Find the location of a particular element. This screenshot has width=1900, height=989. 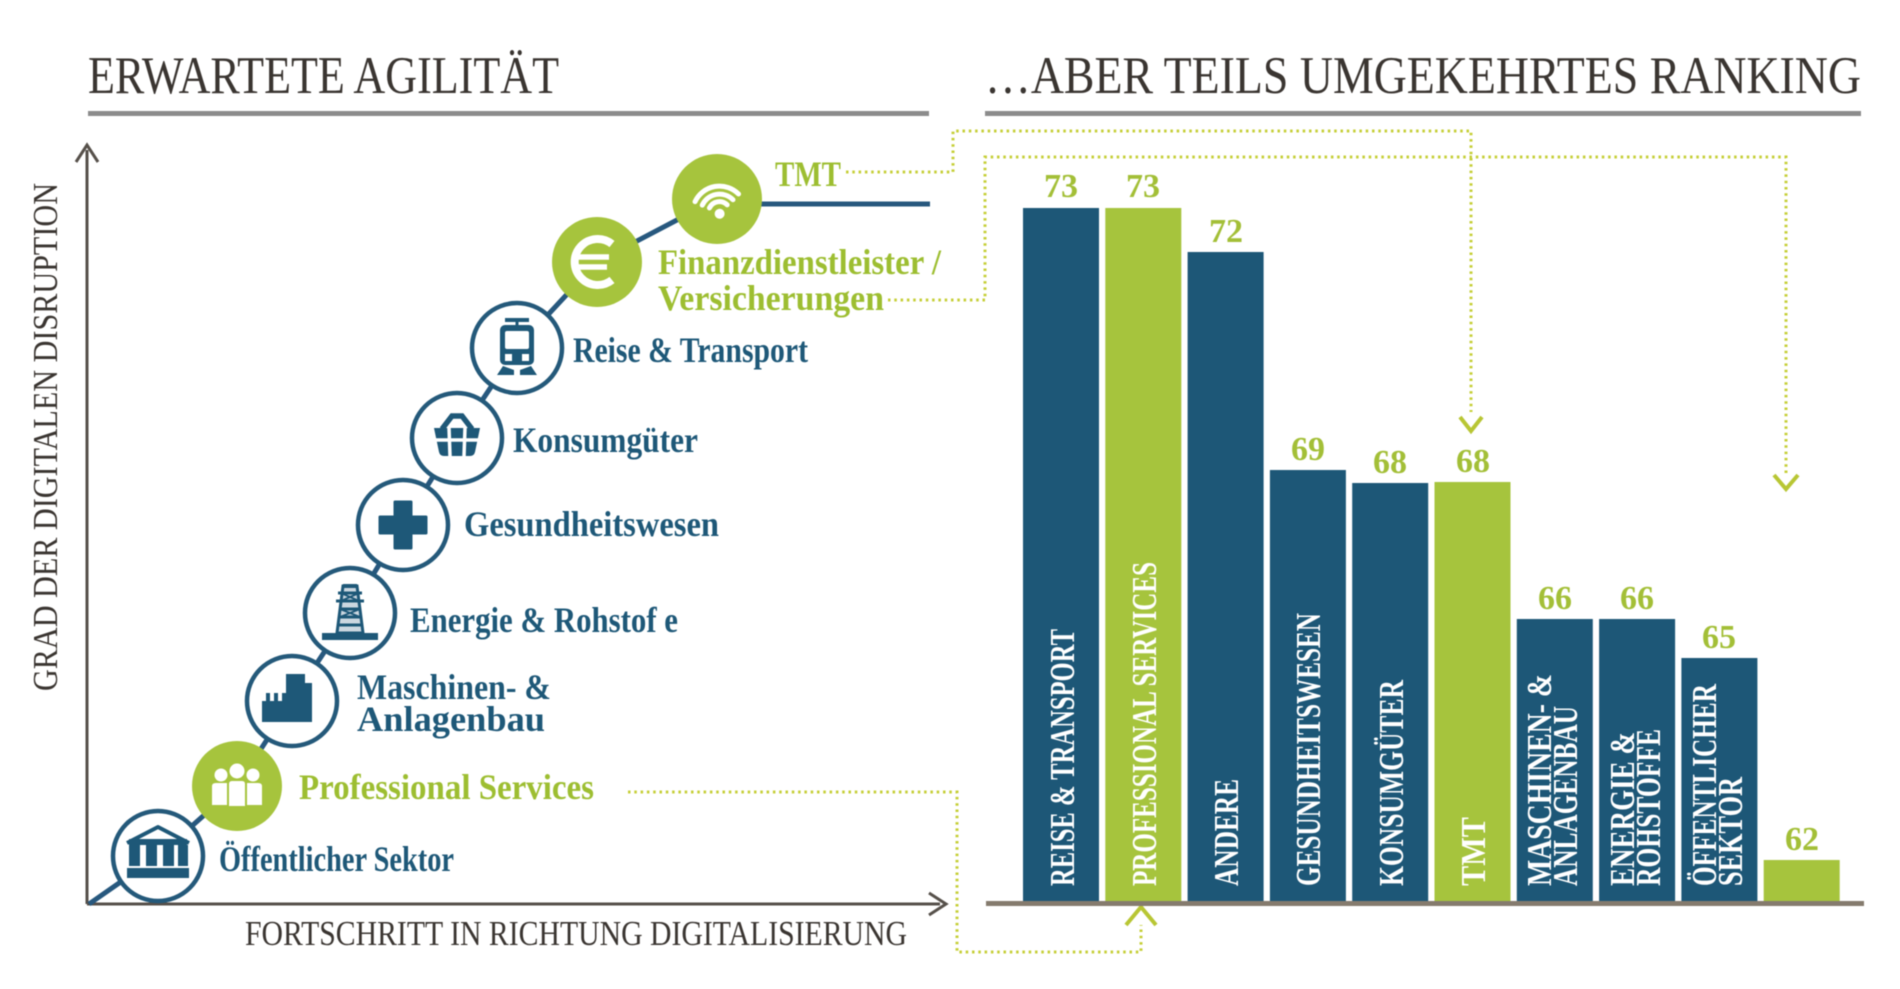

svg-text: PROFESSIONAL SERVICES is located at coordinates (1144, 724).